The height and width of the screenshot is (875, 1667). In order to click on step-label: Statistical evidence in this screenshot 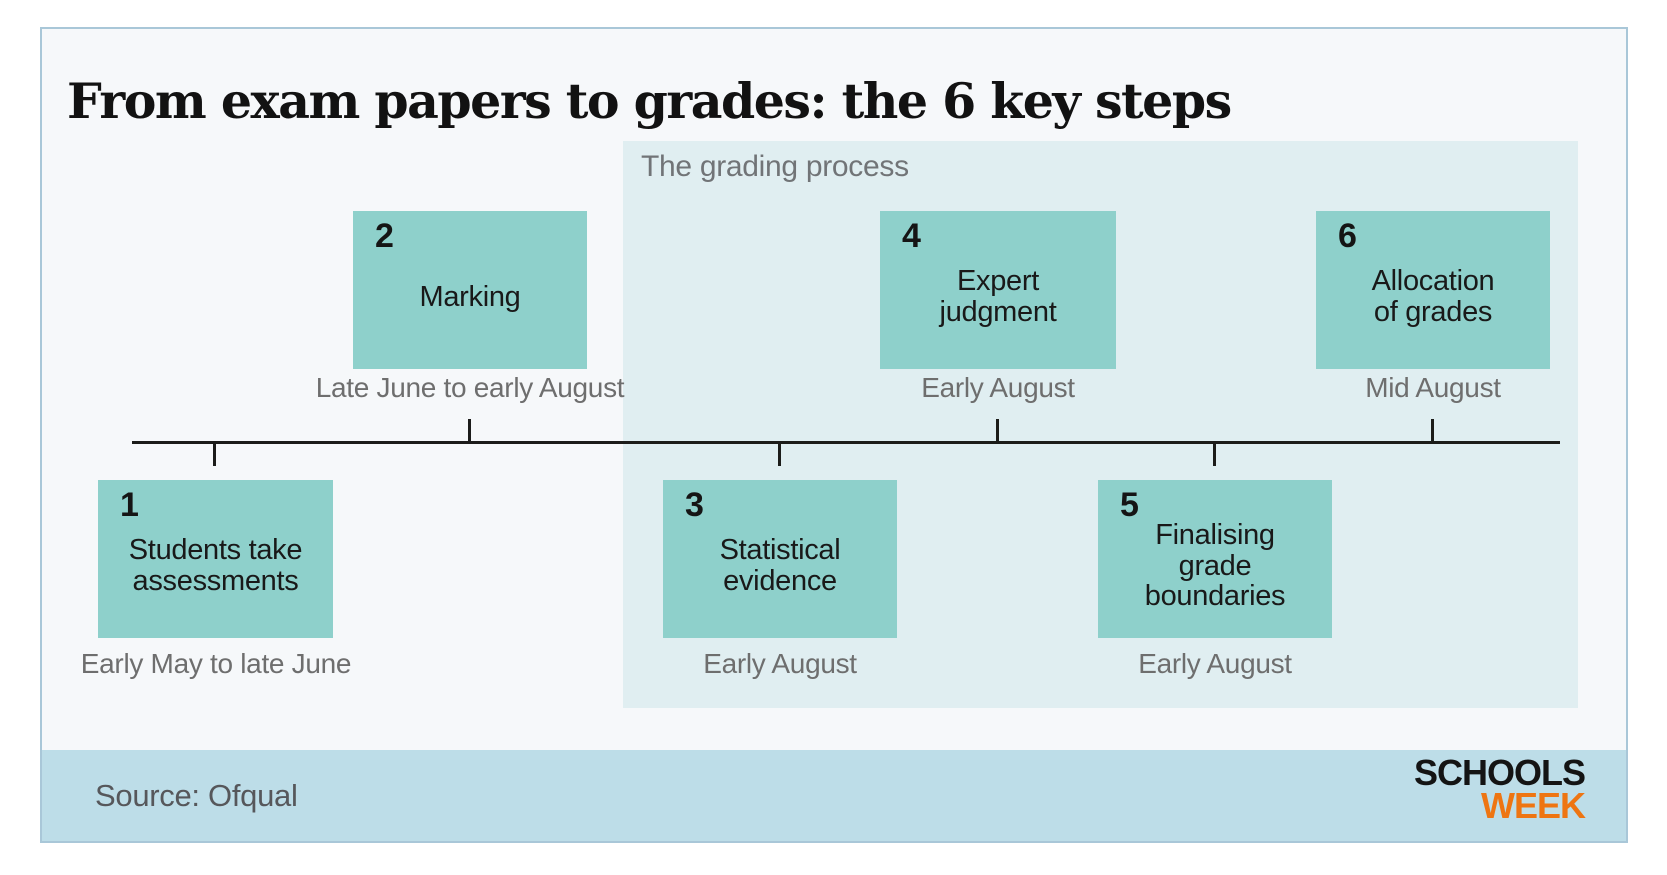, I will do `click(780, 565)`.